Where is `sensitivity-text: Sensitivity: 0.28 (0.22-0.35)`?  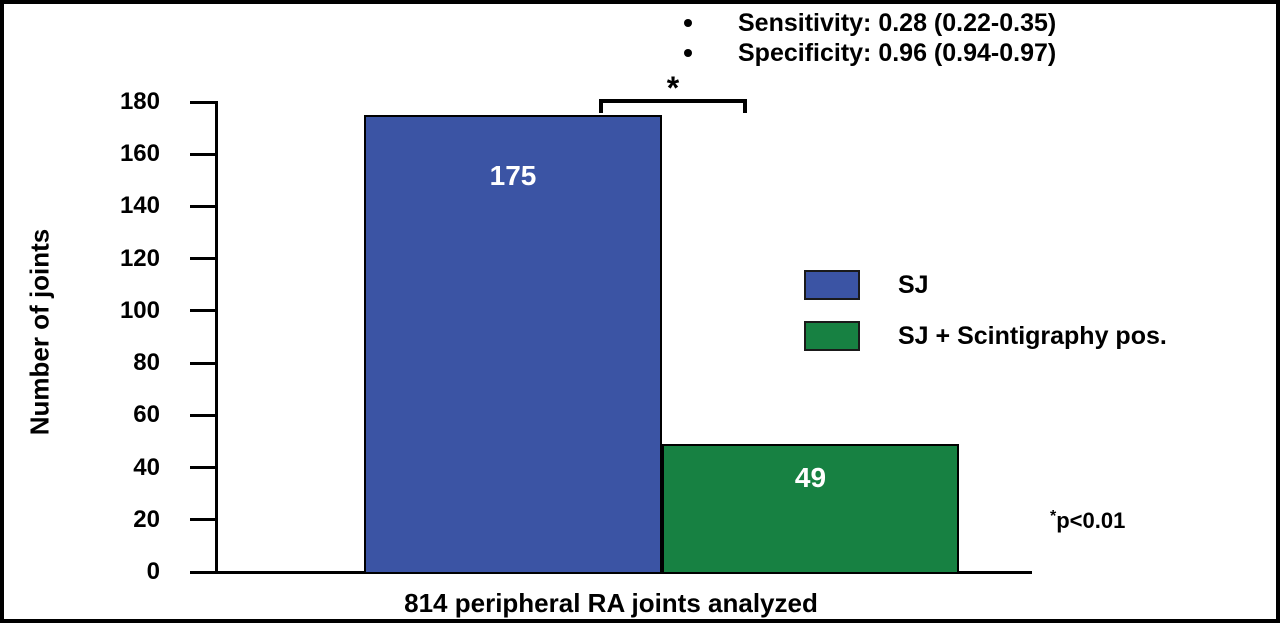 sensitivity-text: Sensitivity: 0.28 (0.22-0.35) is located at coordinates (897, 23).